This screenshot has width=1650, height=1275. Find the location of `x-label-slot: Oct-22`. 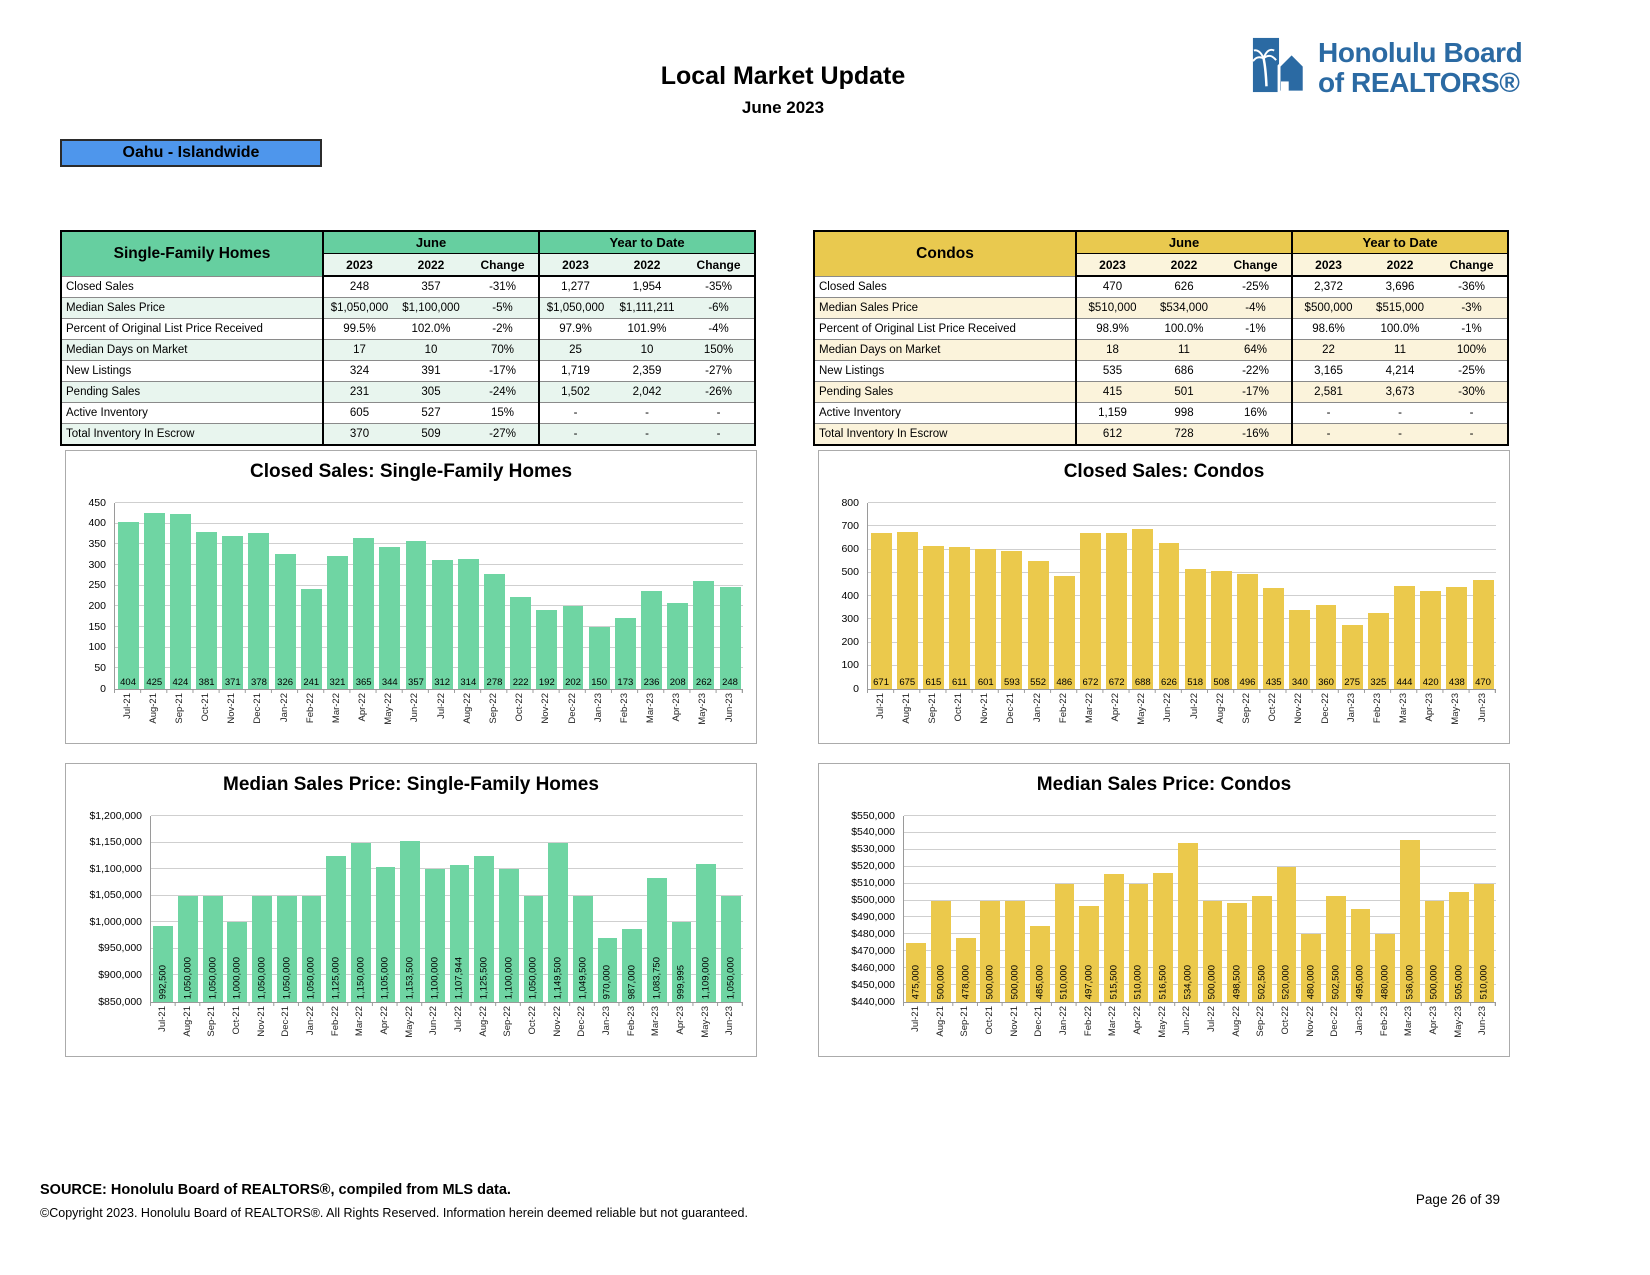

x-label-slot: Oct-22 is located at coordinates (1285, 1028).